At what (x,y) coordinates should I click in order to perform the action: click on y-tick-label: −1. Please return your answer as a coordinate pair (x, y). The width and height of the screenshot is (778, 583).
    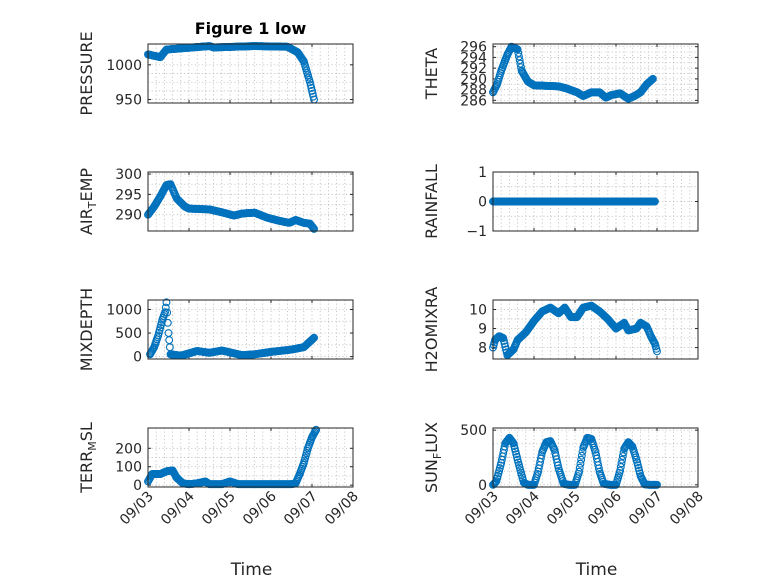
    Looking at the image, I should click on (476, 232).